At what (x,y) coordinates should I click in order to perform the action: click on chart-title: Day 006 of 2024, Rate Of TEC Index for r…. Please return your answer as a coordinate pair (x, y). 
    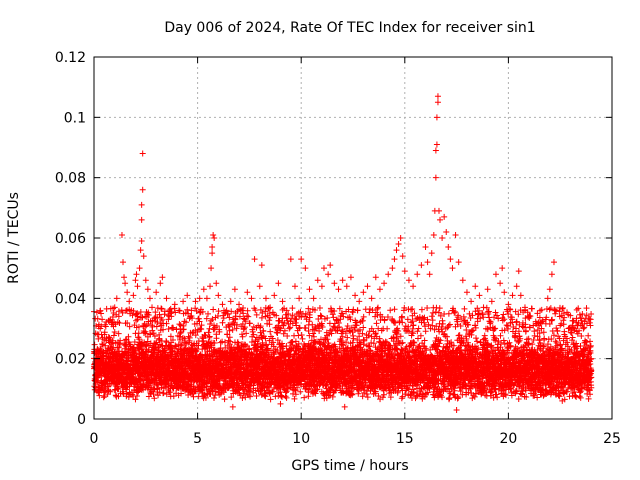
    Looking at the image, I should click on (349, 28).